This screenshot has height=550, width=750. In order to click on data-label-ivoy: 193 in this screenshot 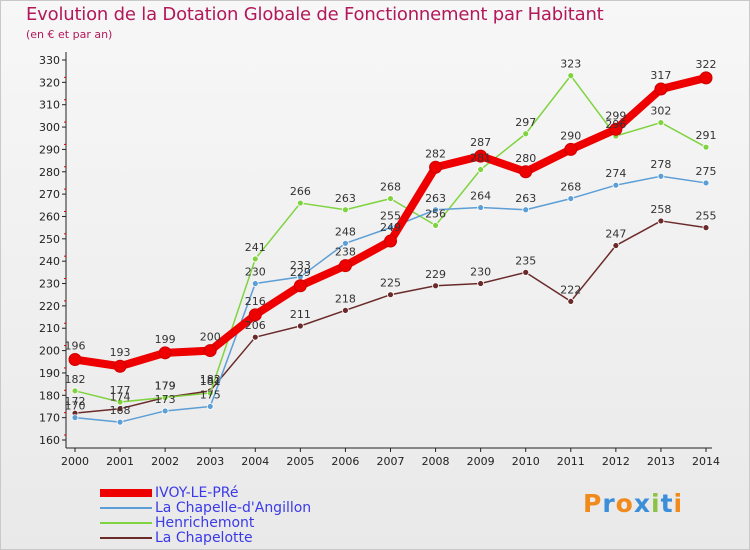, I will do `click(120, 352)`.